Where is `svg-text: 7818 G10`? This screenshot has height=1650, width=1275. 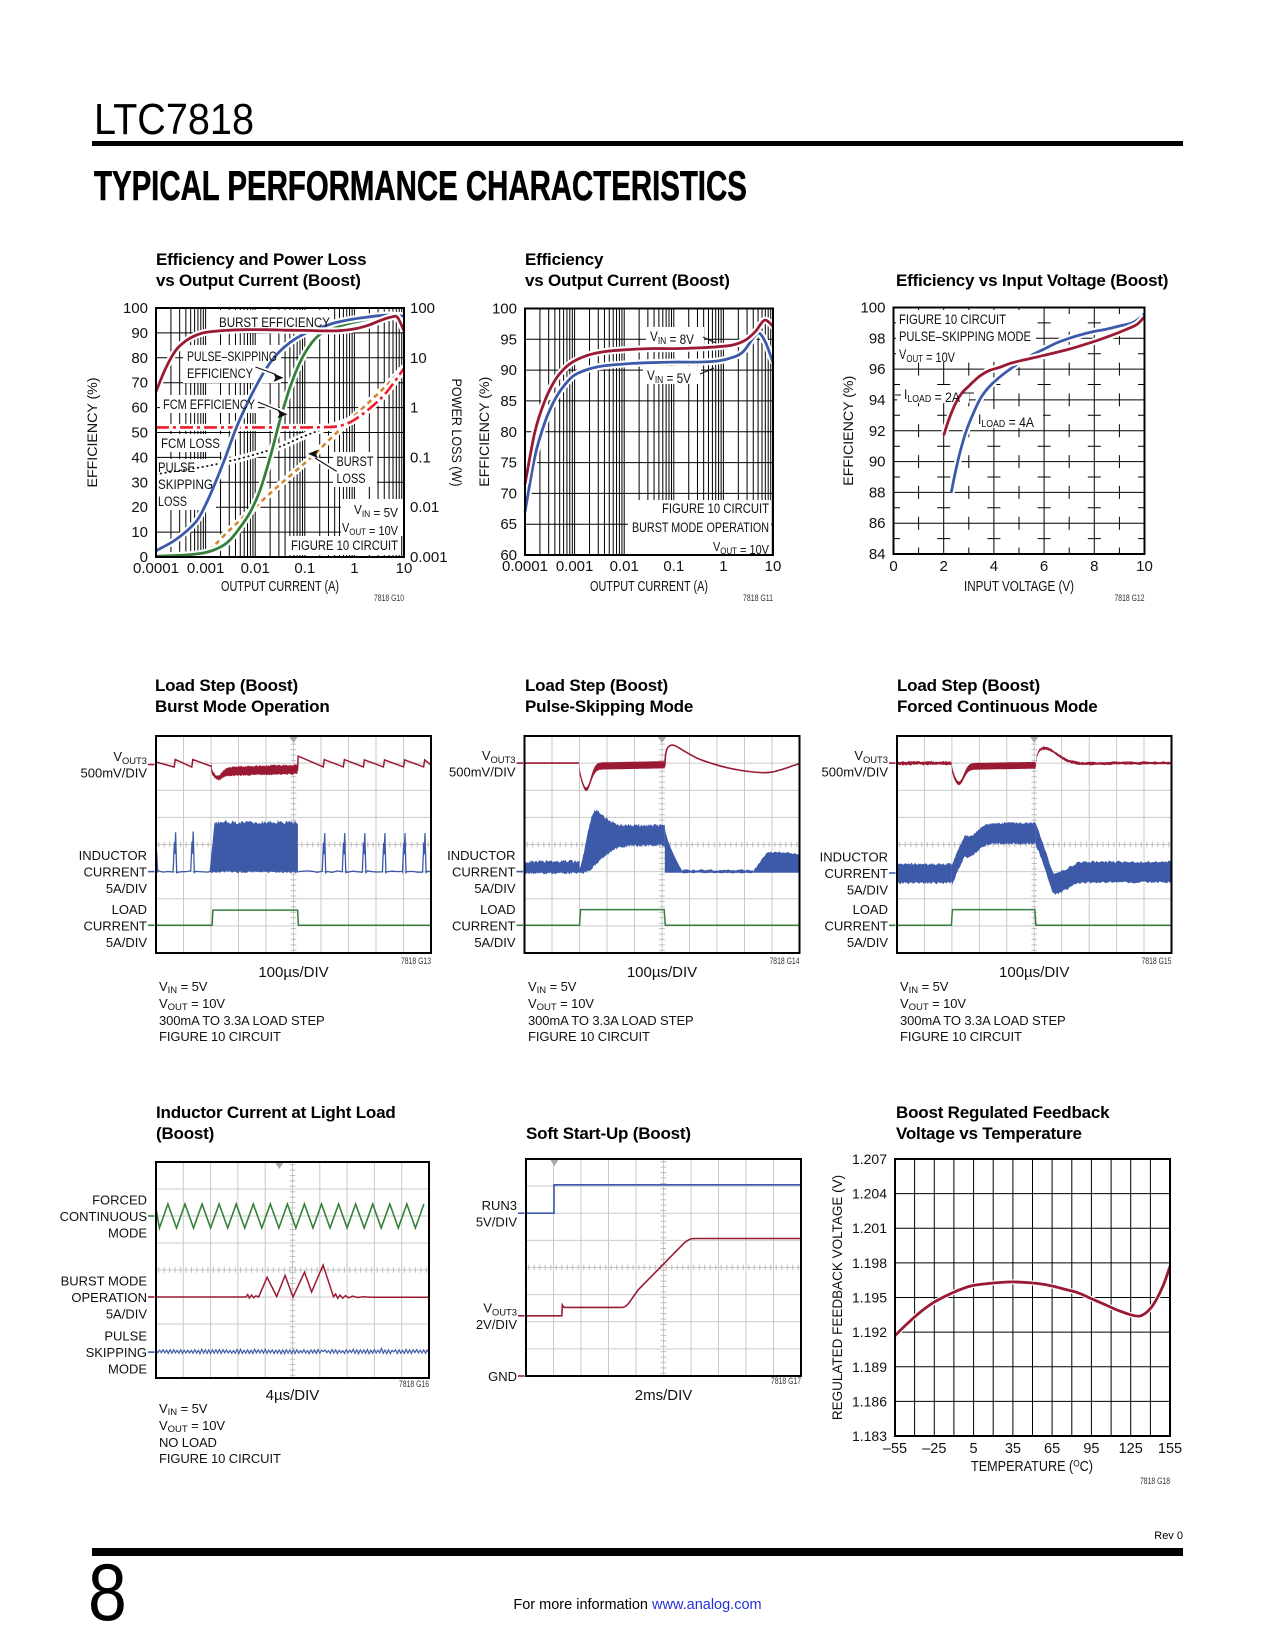 svg-text: 7818 G10 is located at coordinates (389, 598).